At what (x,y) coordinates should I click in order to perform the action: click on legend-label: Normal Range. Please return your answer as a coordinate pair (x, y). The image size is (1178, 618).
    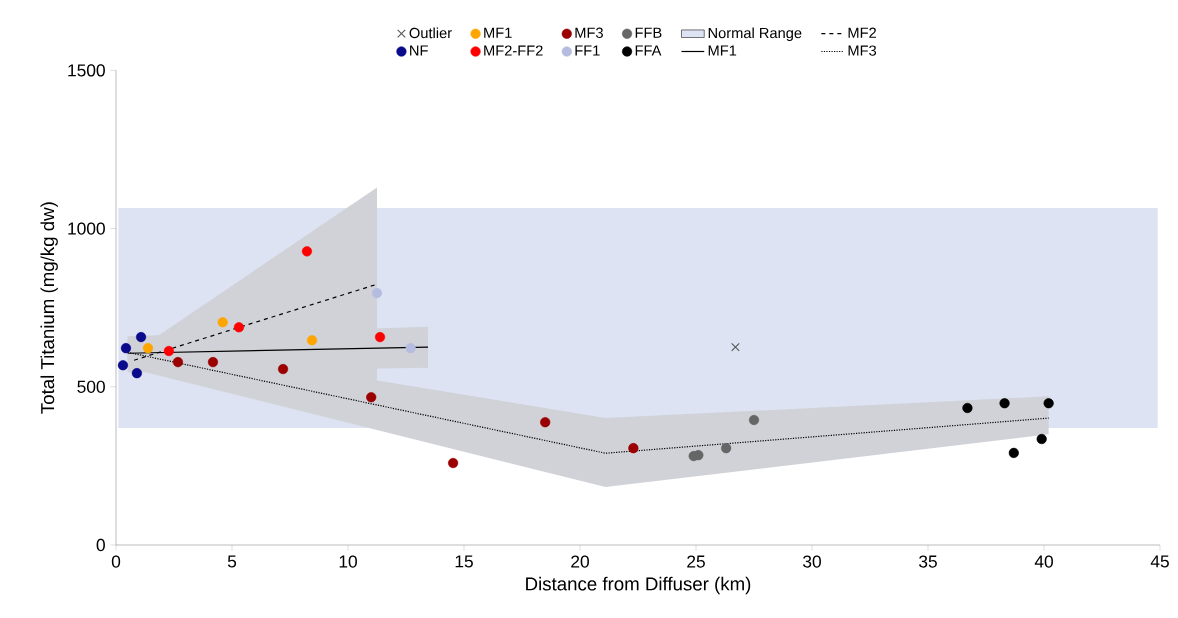
    Looking at the image, I should click on (755, 34).